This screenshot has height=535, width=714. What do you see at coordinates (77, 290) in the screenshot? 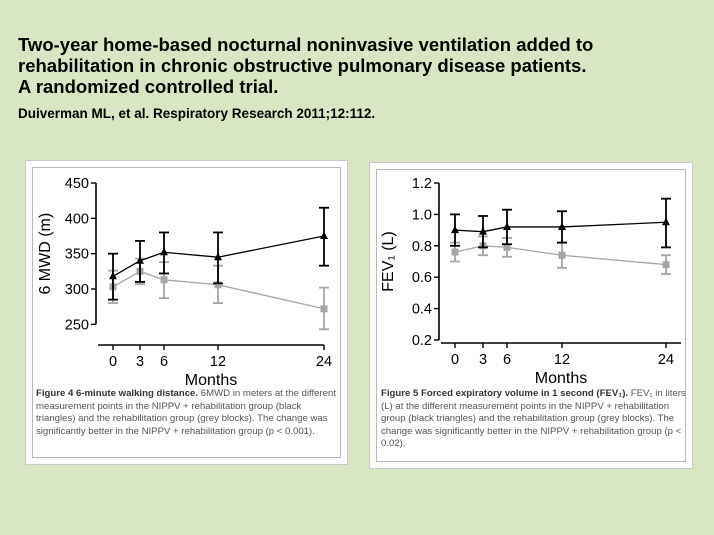
I see `y-tick-label: 300` at bounding box center [77, 290].